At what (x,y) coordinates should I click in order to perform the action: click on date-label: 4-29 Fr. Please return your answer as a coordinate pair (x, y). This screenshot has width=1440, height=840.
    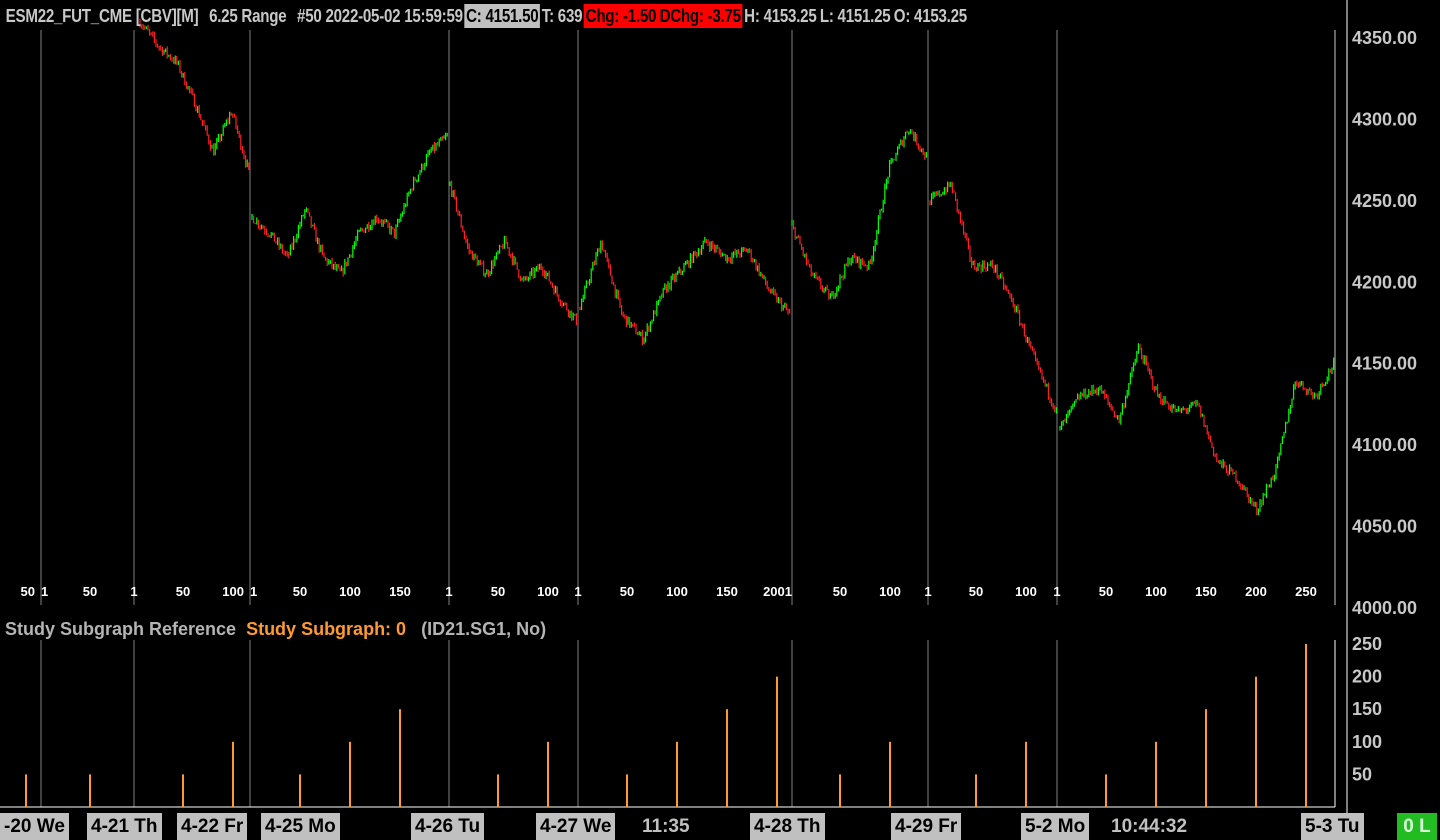
    Looking at the image, I should click on (926, 826).